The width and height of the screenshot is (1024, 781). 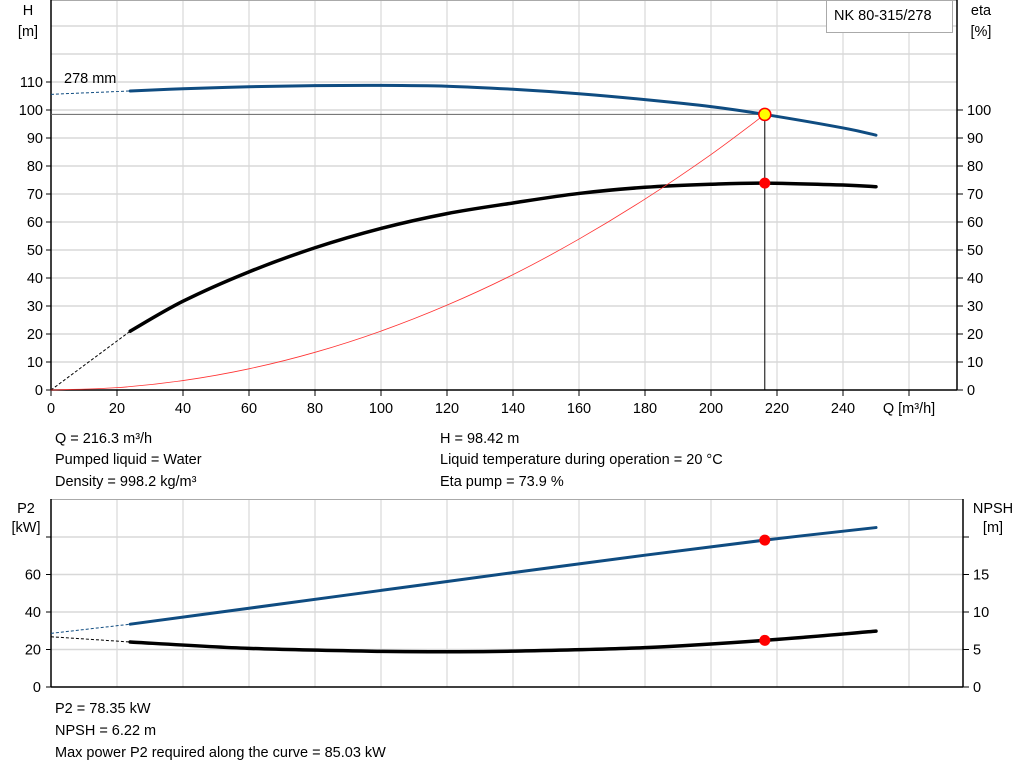 I want to click on info-q: Q = 216.3 m³/h, so click(x=104, y=439).